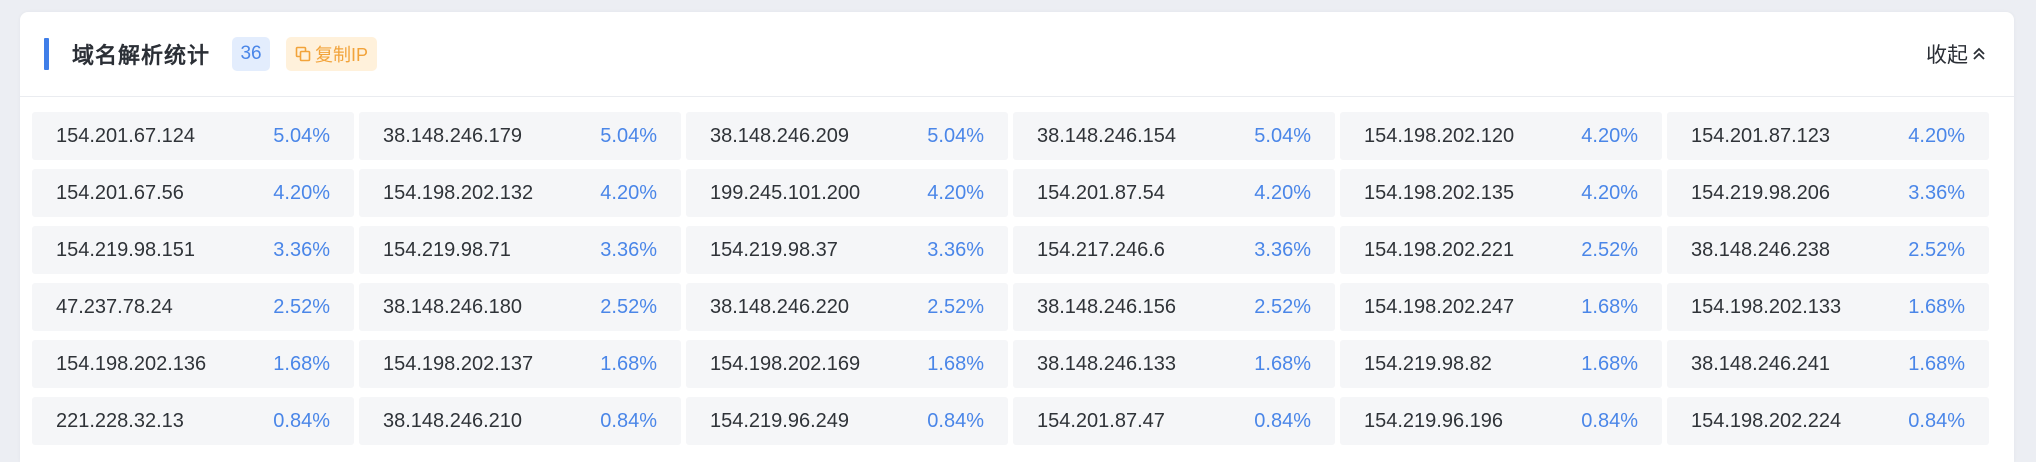 This screenshot has height=462, width=2036. I want to click on ip-stat-item: 38.148.246.179 5.04%, so click(520, 136).